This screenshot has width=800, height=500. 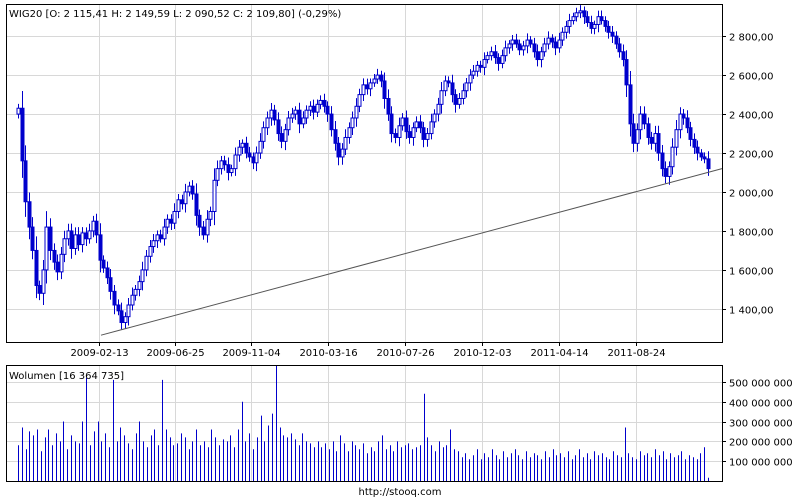 I want to click on volume-y-tick-label: 300 000 000, so click(x=761, y=424).